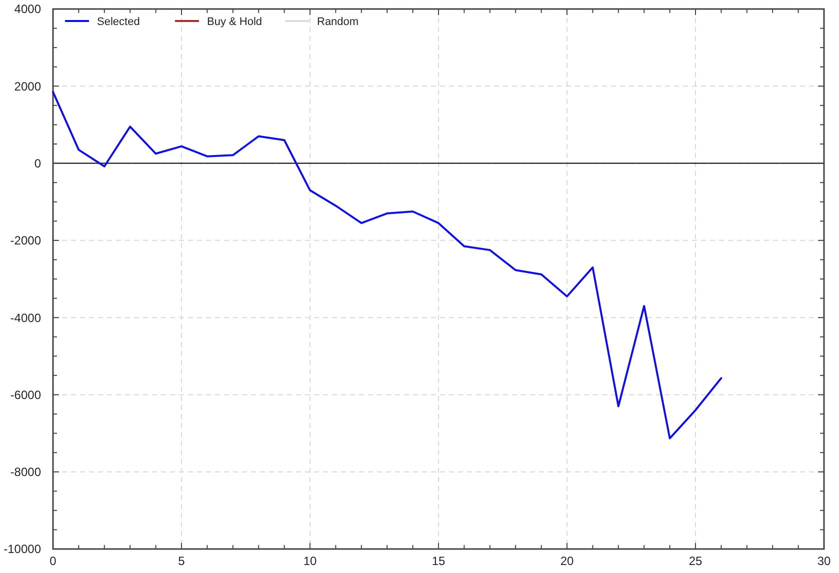 The height and width of the screenshot is (573, 839). Describe the element at coordinates (439, 561) in the screenshot. I see `x-tick-label: 15` at that location.